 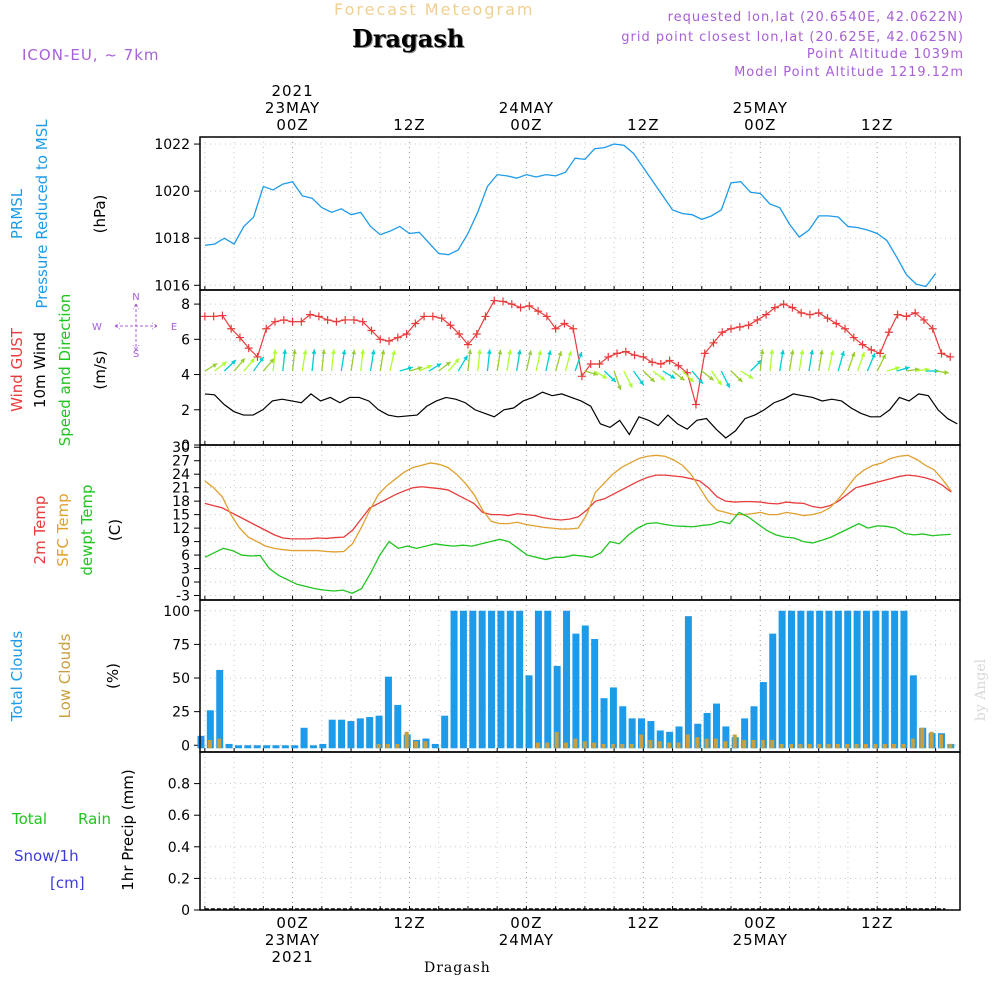 What do you see at coordinates (185, 543) in the screenshot?
I see `y-tick-label: 9` at bounding box center [185, 543].